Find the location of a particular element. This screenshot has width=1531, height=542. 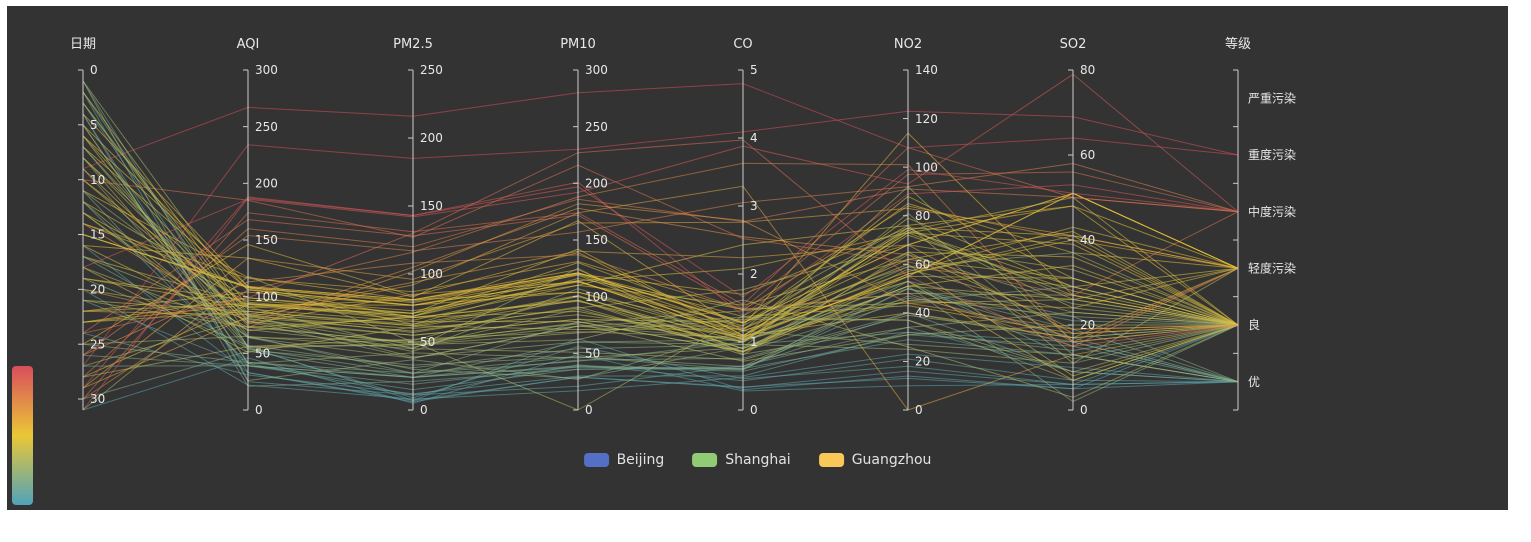

legend-item-beijing: Beijing is located at coordinates (624, 460).